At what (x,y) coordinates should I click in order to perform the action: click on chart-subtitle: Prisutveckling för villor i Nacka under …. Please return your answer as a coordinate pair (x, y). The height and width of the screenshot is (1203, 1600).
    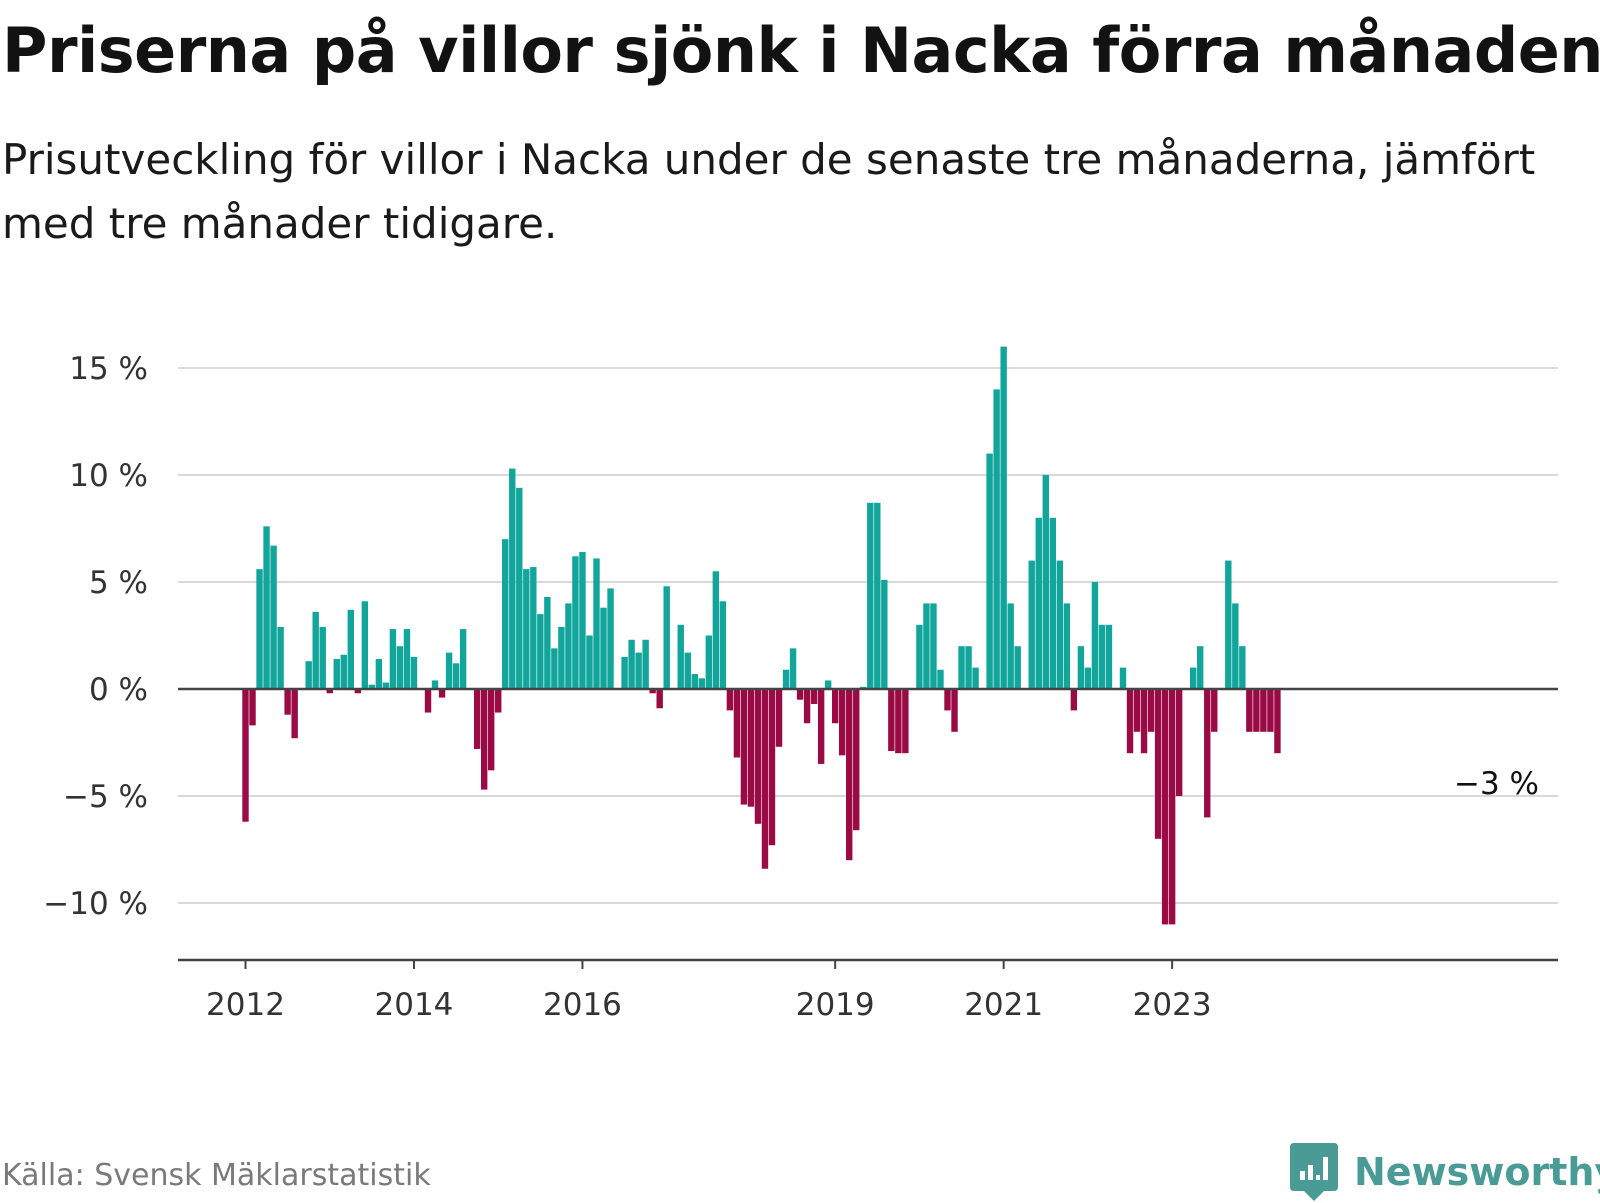
    Looking at the image, I should click on (769, 191).